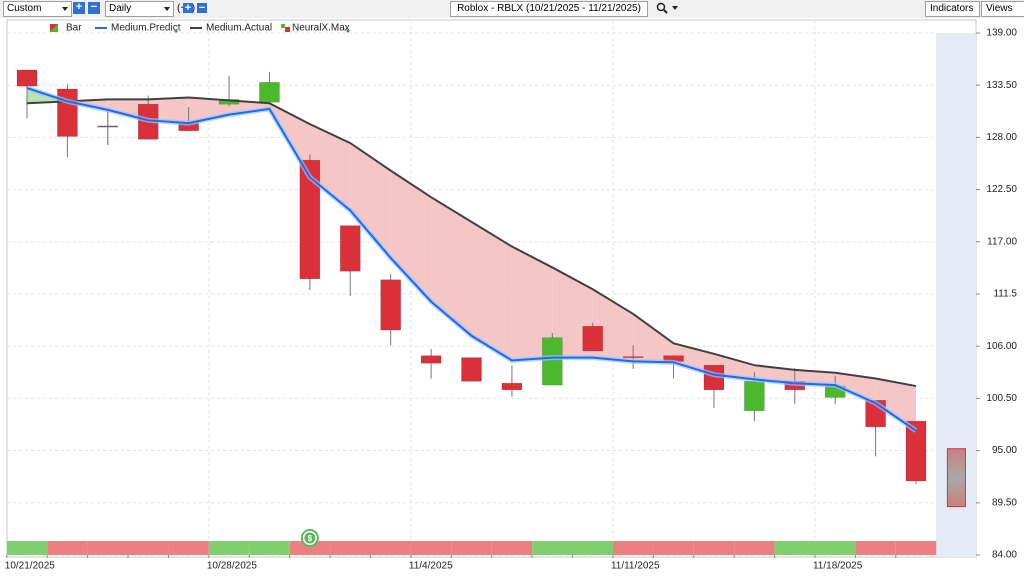 The image size is (1024, 576). I want to click on y-tick-label: 106.00, so click(1001, 346).